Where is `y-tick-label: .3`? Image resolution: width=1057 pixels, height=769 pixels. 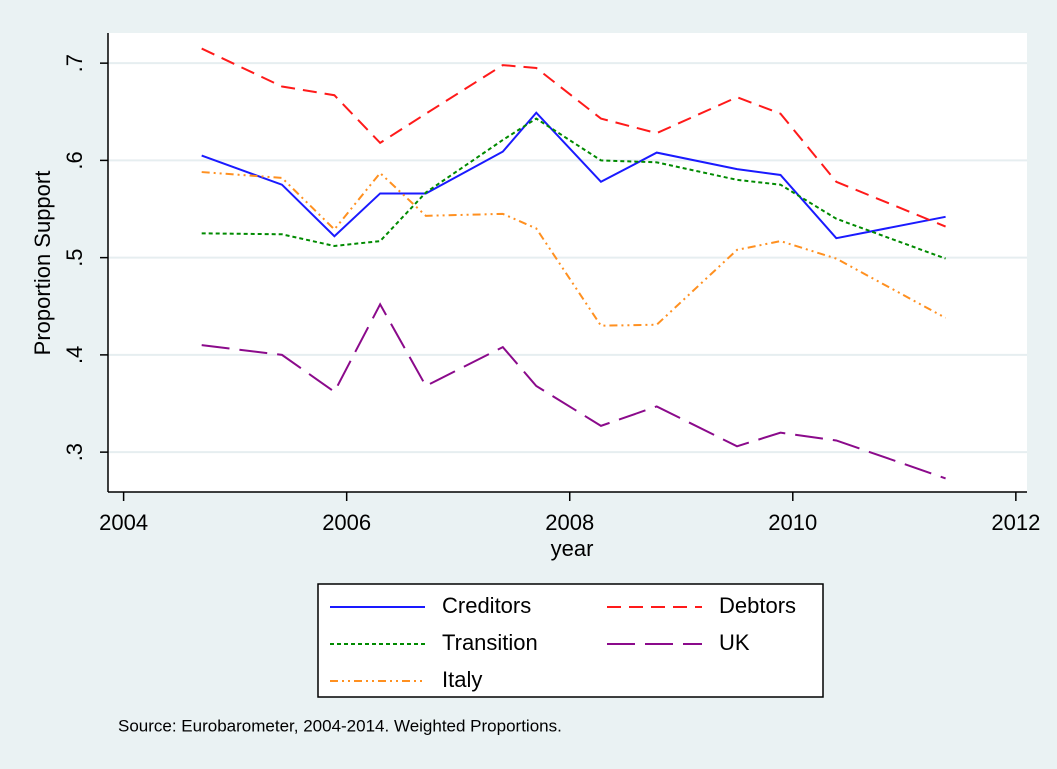
y-tick-label: .3 is located at coordinates (74, 452).